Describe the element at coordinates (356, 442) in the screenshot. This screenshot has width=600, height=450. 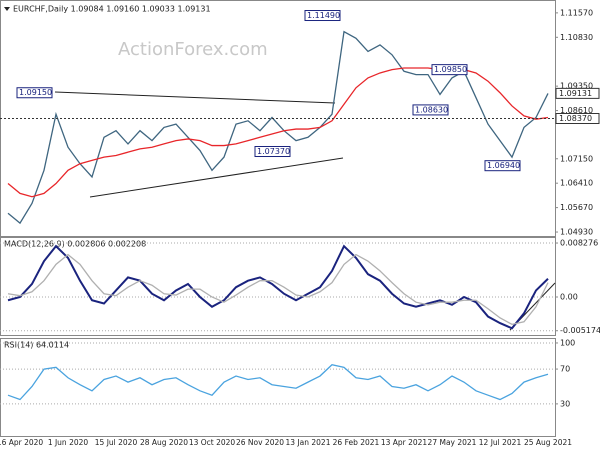
I see `x-tick-label: 26 Feb 2021` at that location.